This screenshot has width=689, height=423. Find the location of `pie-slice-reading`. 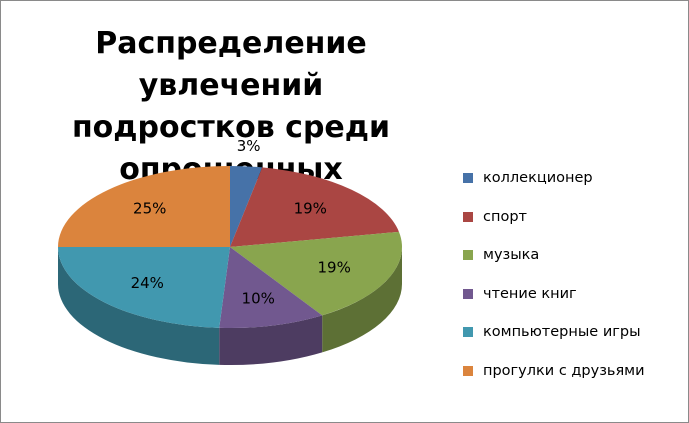

pie-slice-reading is located at coordinates (271, 288).